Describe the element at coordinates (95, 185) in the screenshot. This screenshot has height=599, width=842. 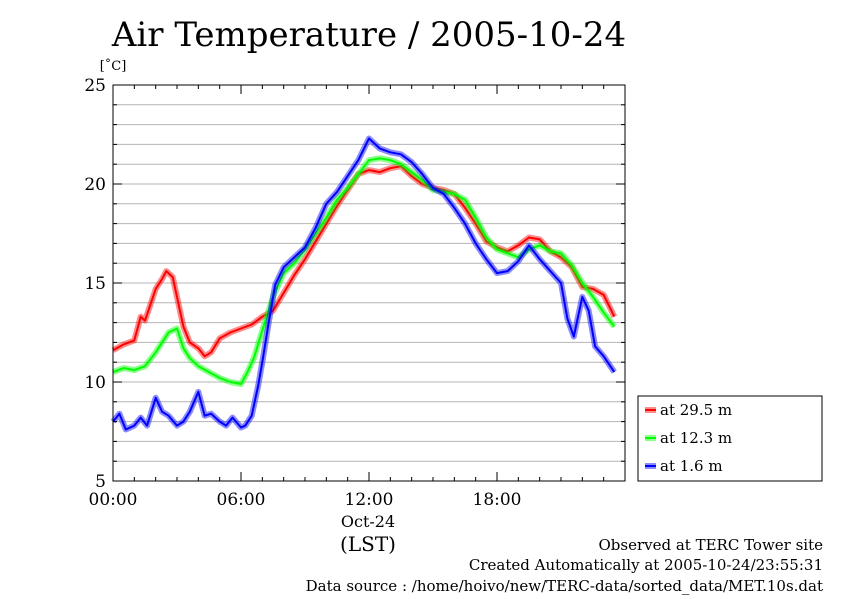
I see `y-tick-label: 20` at that location.